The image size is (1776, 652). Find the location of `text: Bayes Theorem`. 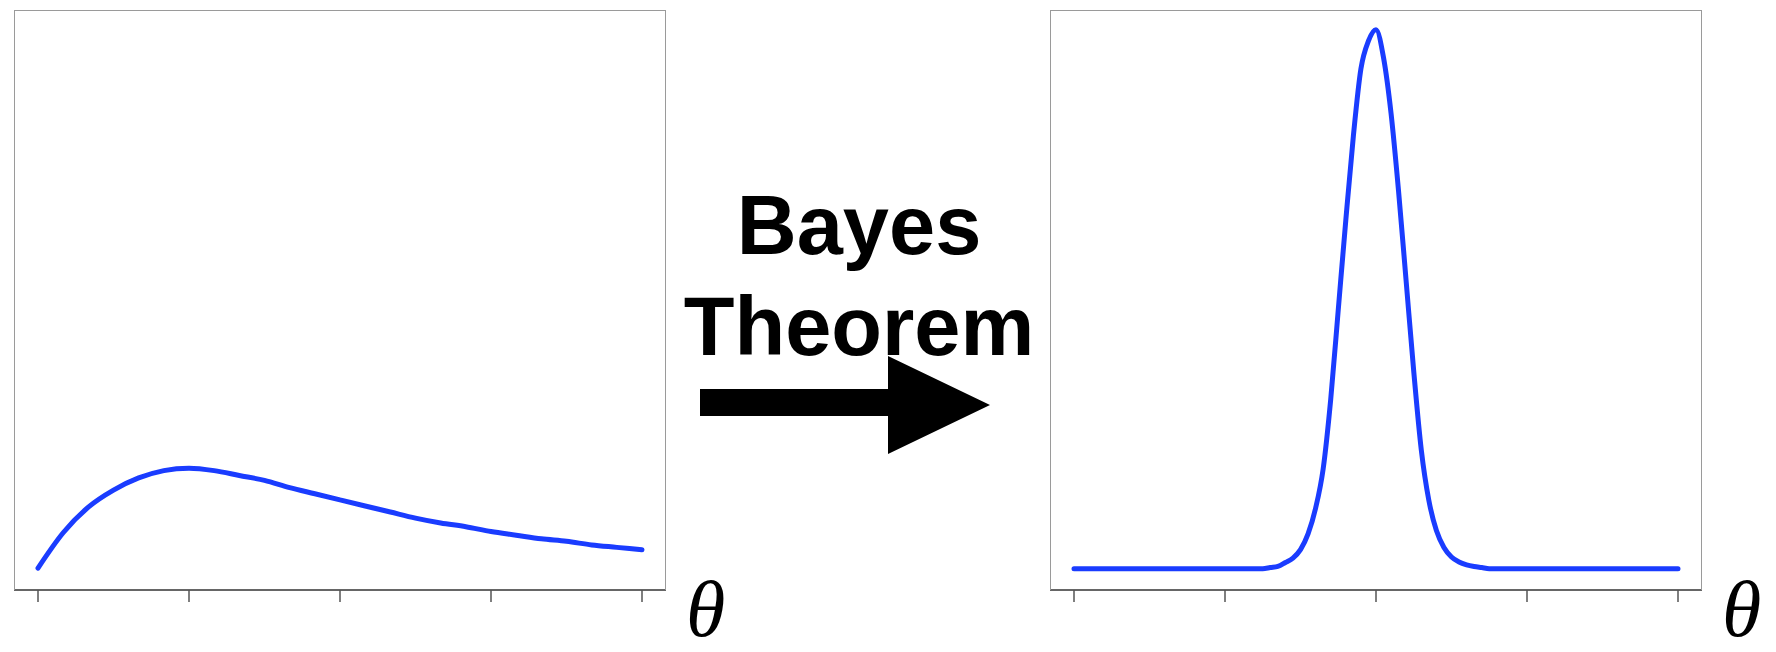

text: Bayes Theorem is located at coordinates (859, 276).